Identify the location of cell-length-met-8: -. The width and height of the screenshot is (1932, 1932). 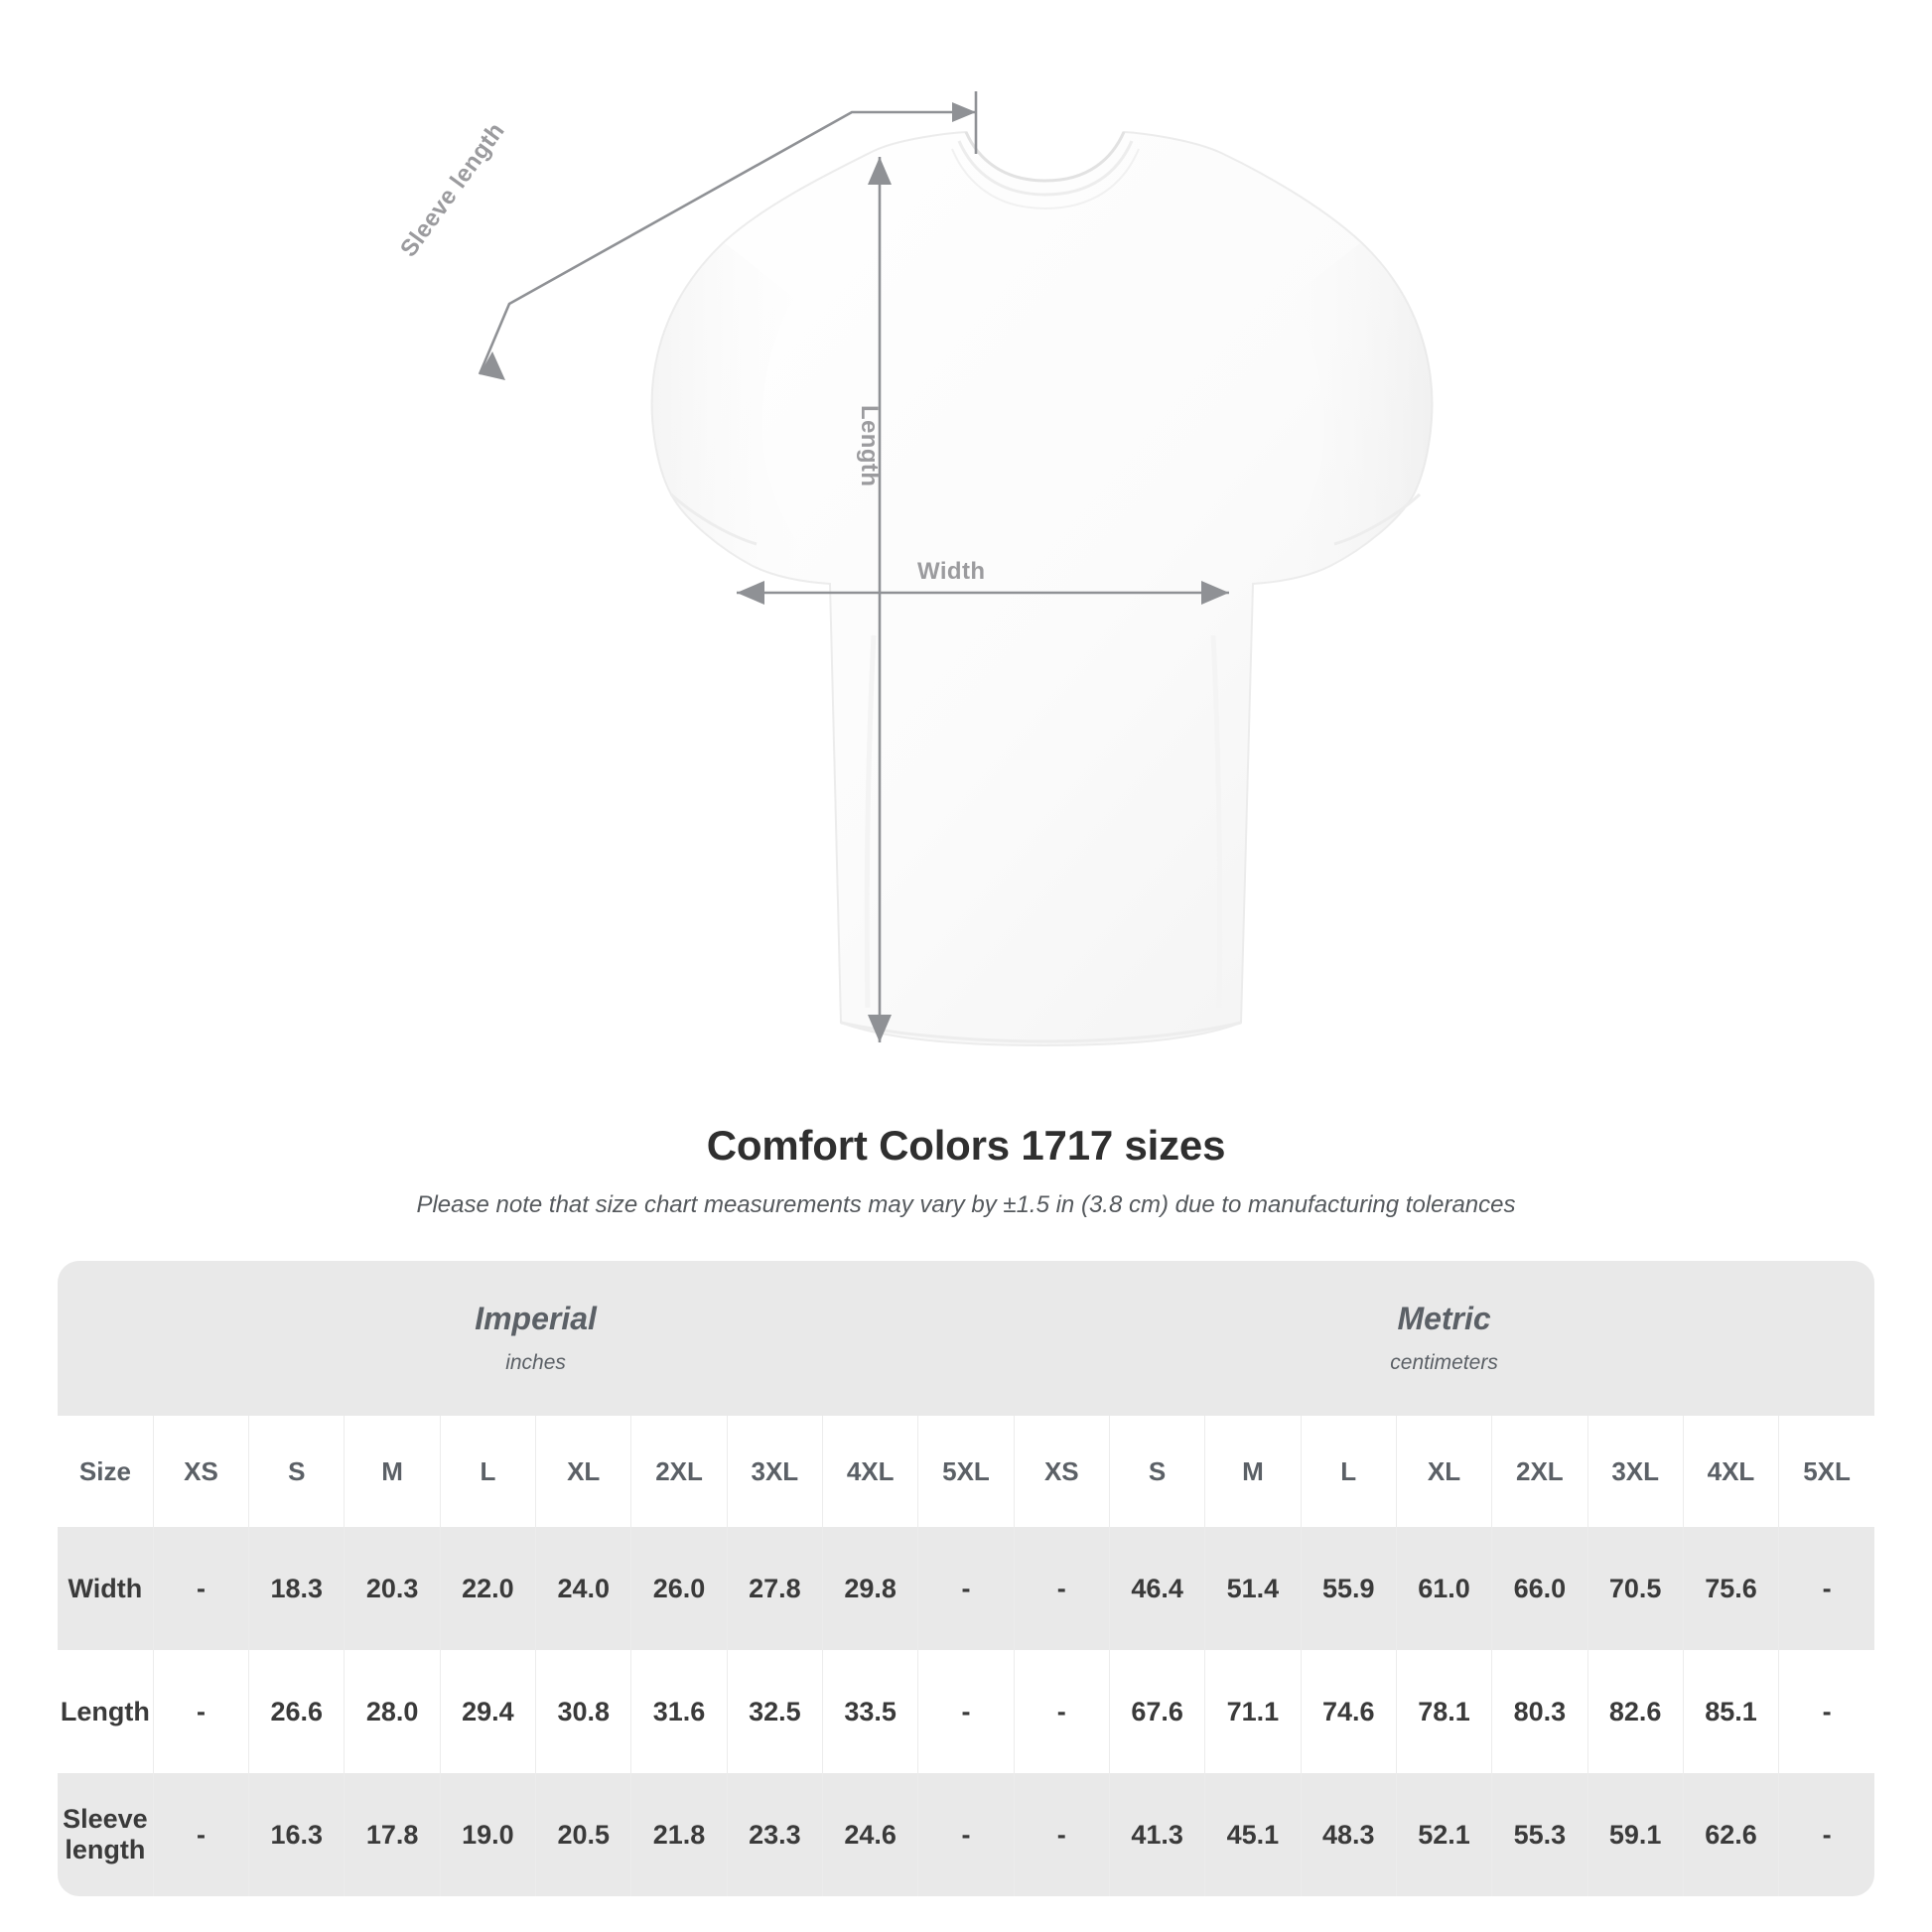
(1826, 1711).